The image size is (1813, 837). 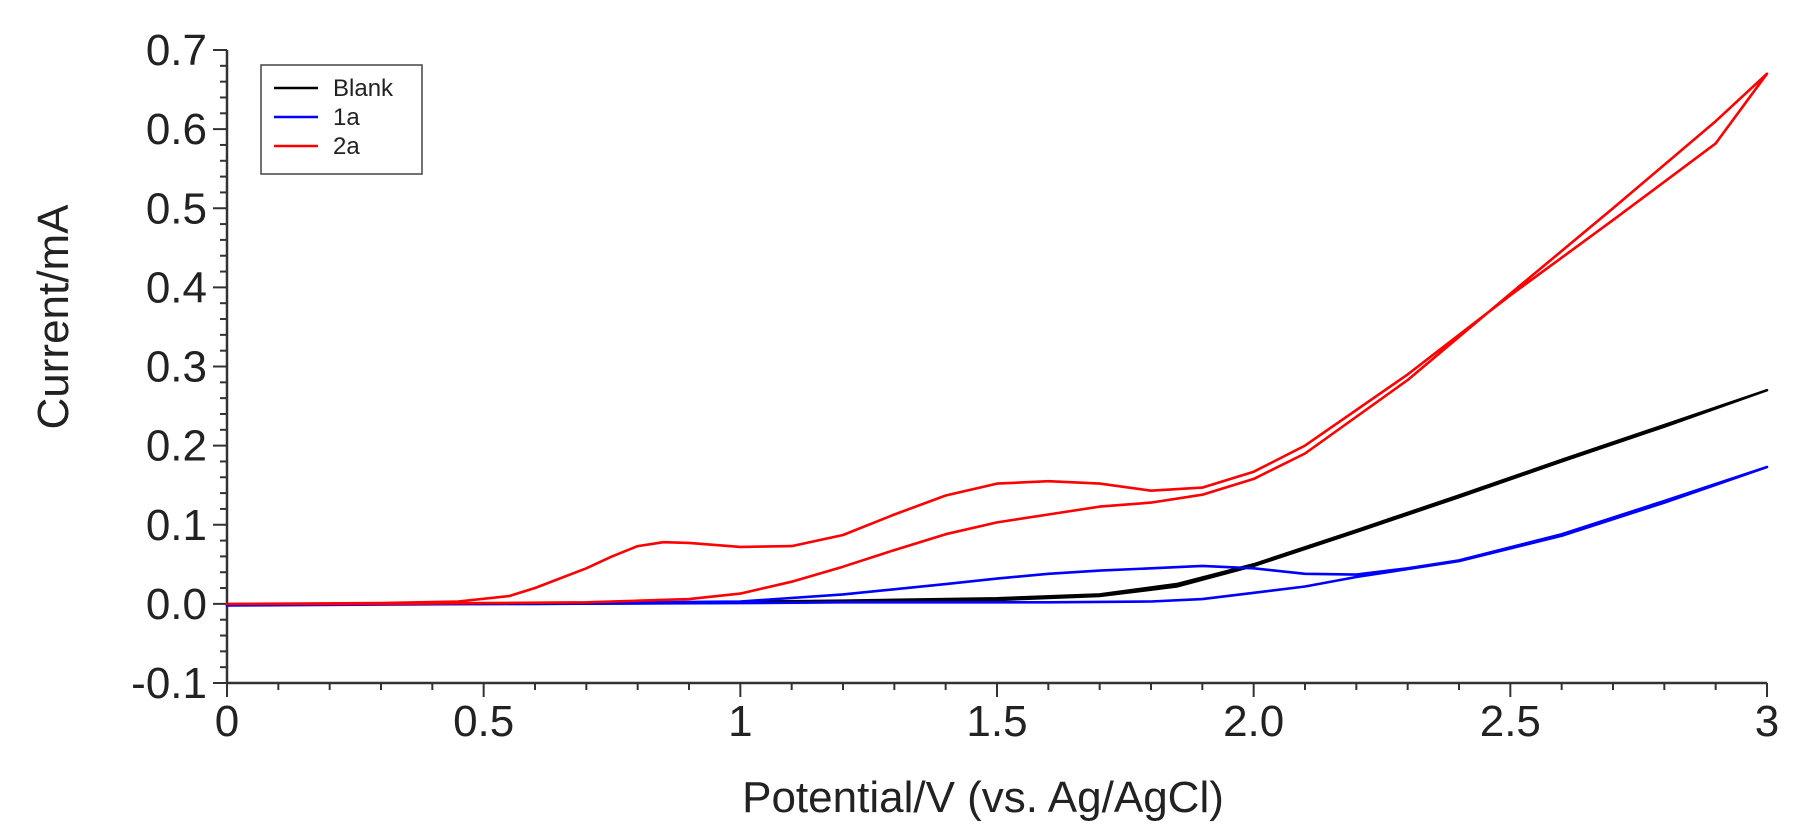 What do you see at coordinates (176, 604) in the screenshot?
I see `y-tick-label: 0.0` at bounding box center [176, 604].